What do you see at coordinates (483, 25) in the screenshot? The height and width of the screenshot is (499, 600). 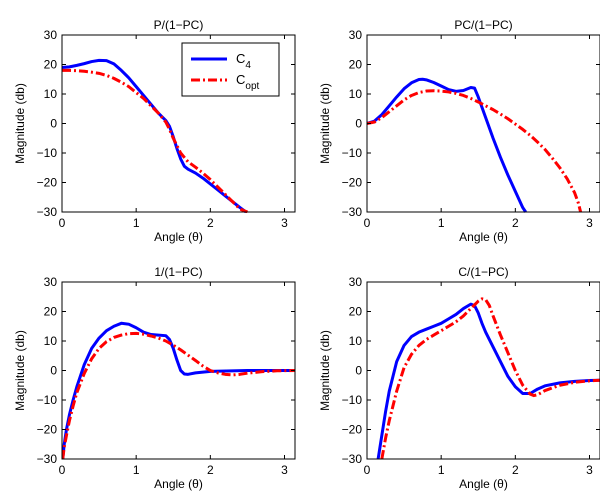 I see `chart-title: PC/(1−PC)` at bounding box center [483, 25].